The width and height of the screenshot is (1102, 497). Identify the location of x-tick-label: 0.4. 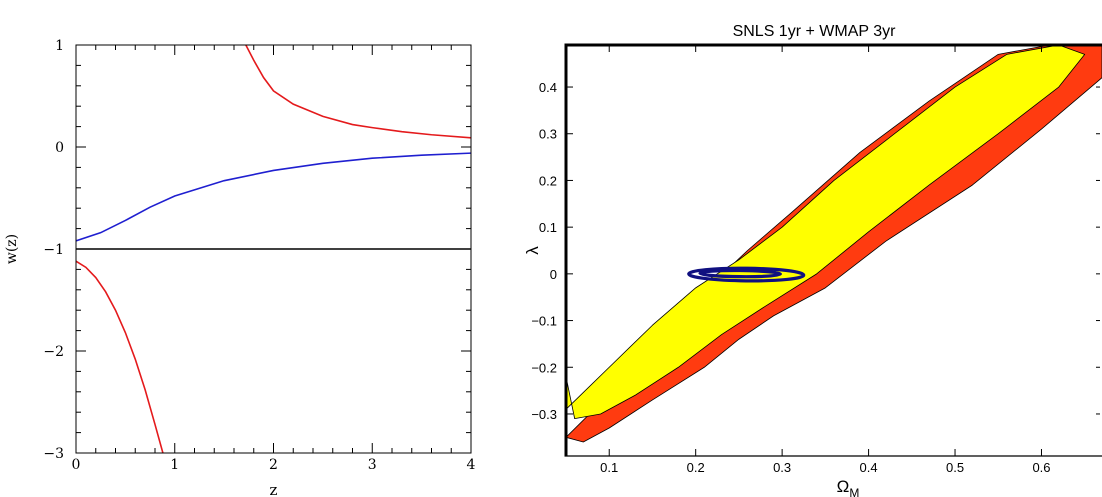
(869, 467).